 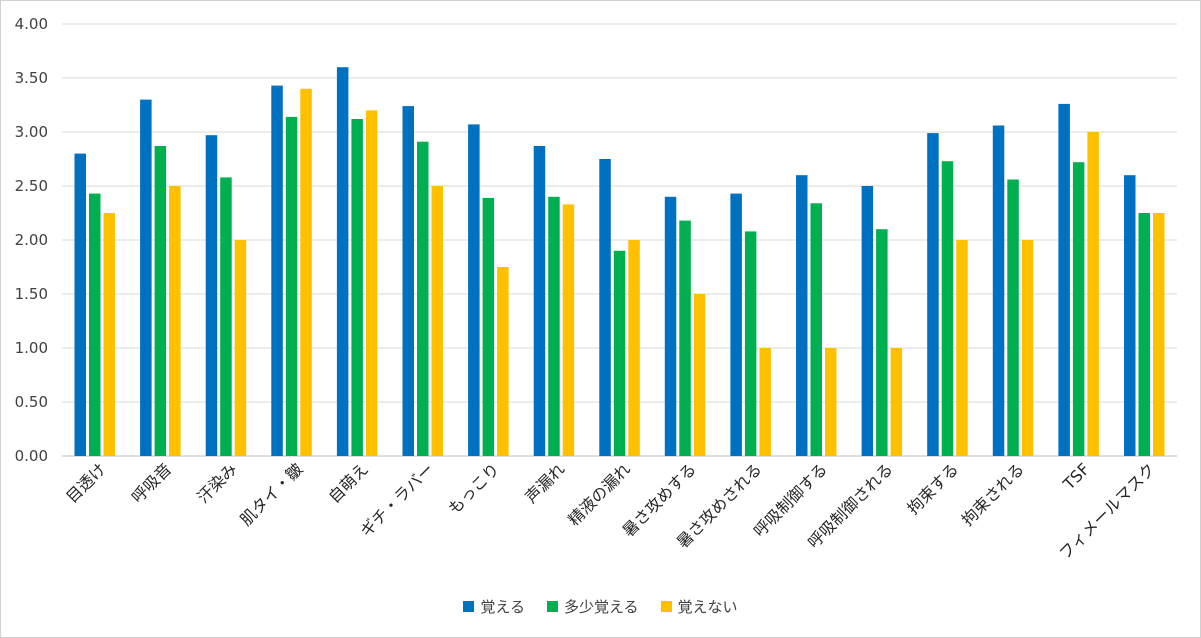 I want to click on legend-item-2: 覚えない, so click(x=699, y=606).